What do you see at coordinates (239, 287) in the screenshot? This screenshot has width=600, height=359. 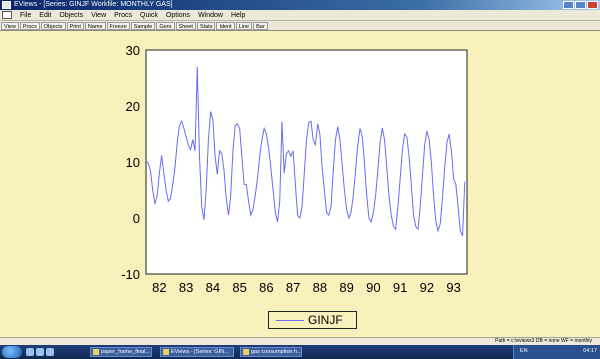 I see `x-tick-label: 85` at bounding box center [239, 287].